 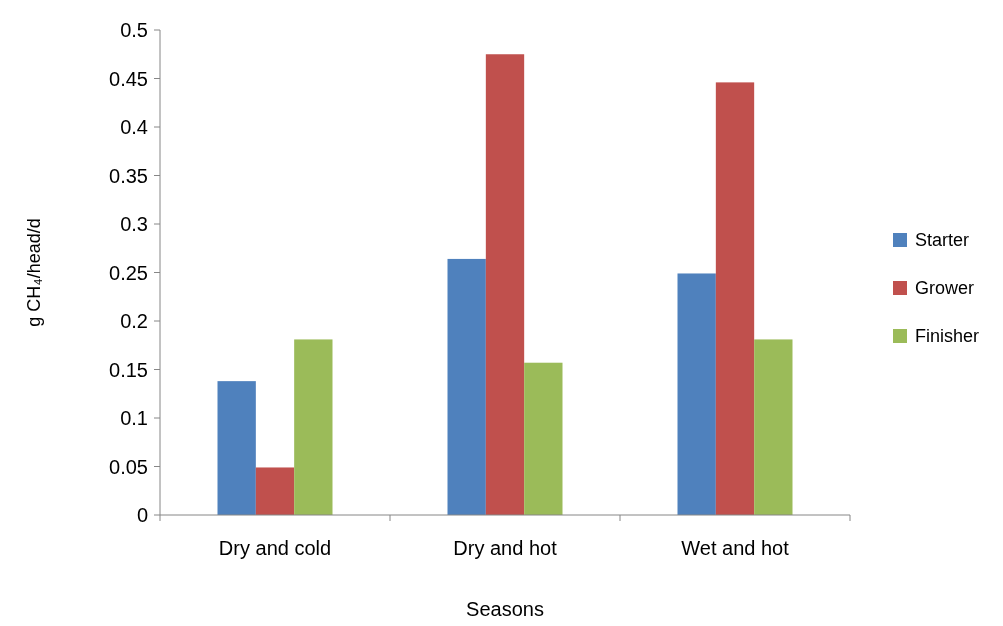 I want to click on y-tick-label: 0, so click(x=142, y=515).